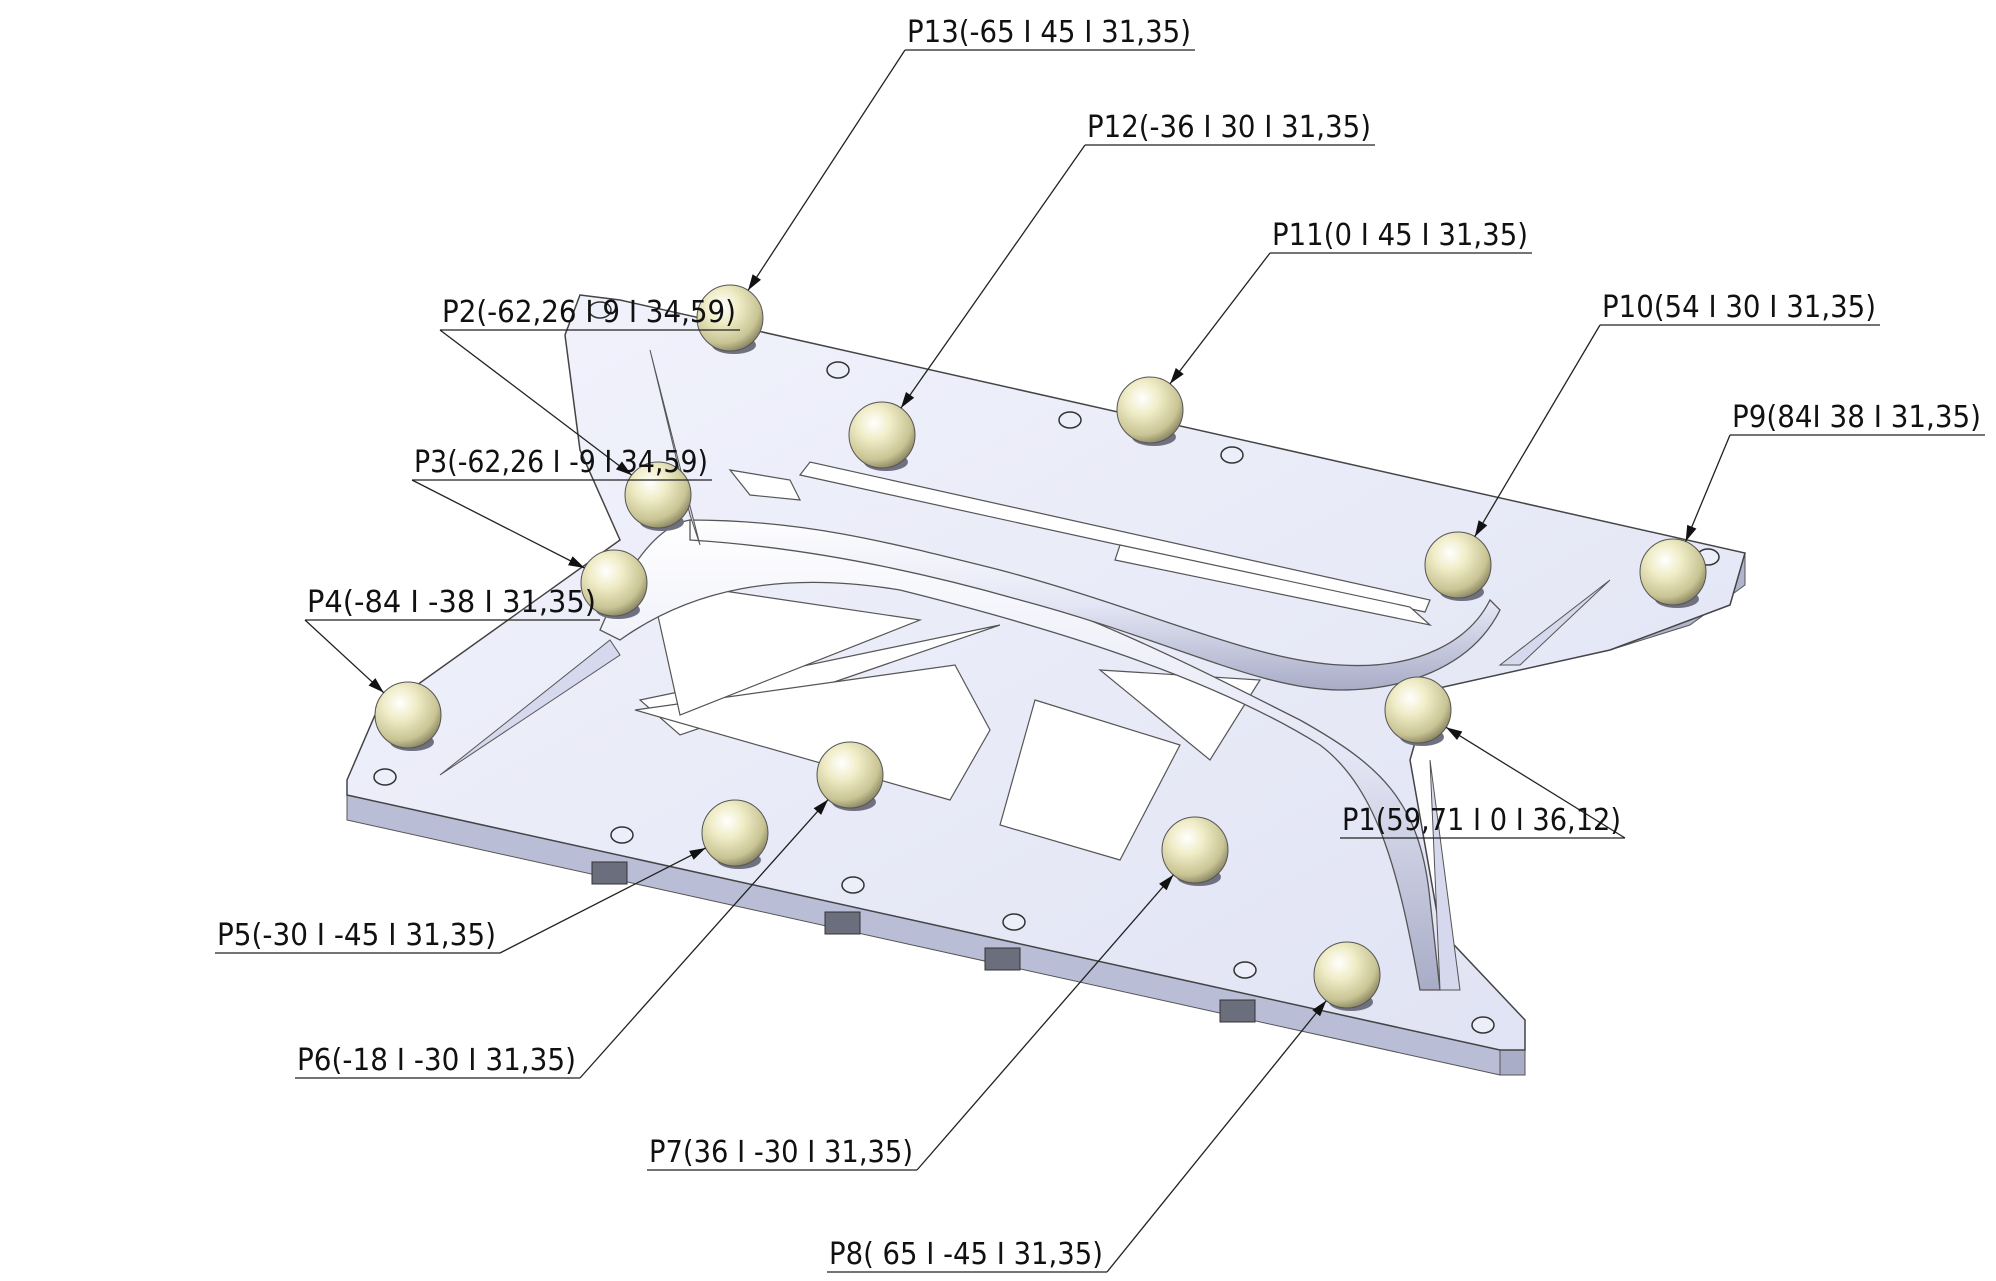 This screenshot has width=1996, height=1281. What do you see at coordinates (850, 775) in the screenshot?
I see `reference-sphere-p6` at bounding box center [850, 775].